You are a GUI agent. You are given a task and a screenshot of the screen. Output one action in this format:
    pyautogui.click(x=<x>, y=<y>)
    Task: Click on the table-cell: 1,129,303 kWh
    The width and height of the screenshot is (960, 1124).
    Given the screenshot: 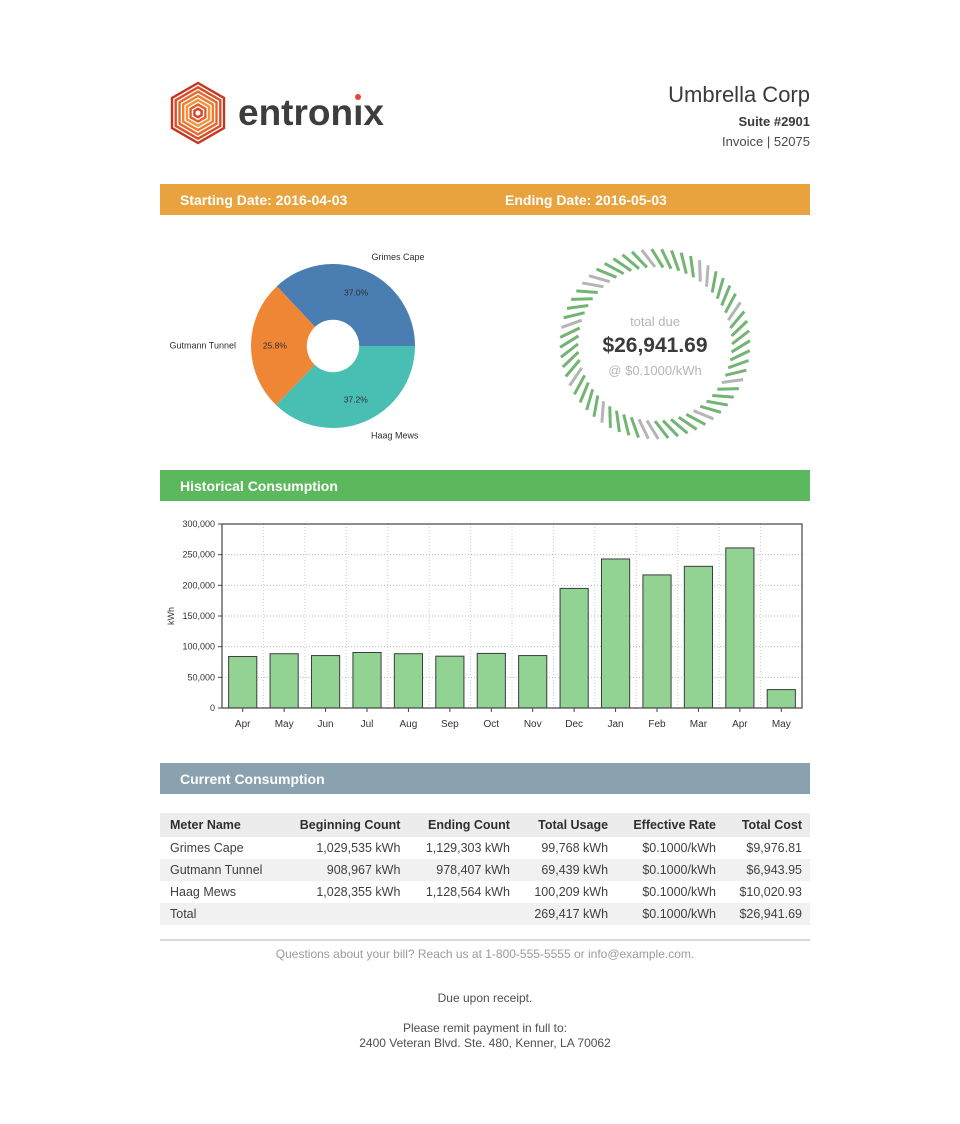 What is the action you would take?
    pyautogui.click(x=467, y=848)
    